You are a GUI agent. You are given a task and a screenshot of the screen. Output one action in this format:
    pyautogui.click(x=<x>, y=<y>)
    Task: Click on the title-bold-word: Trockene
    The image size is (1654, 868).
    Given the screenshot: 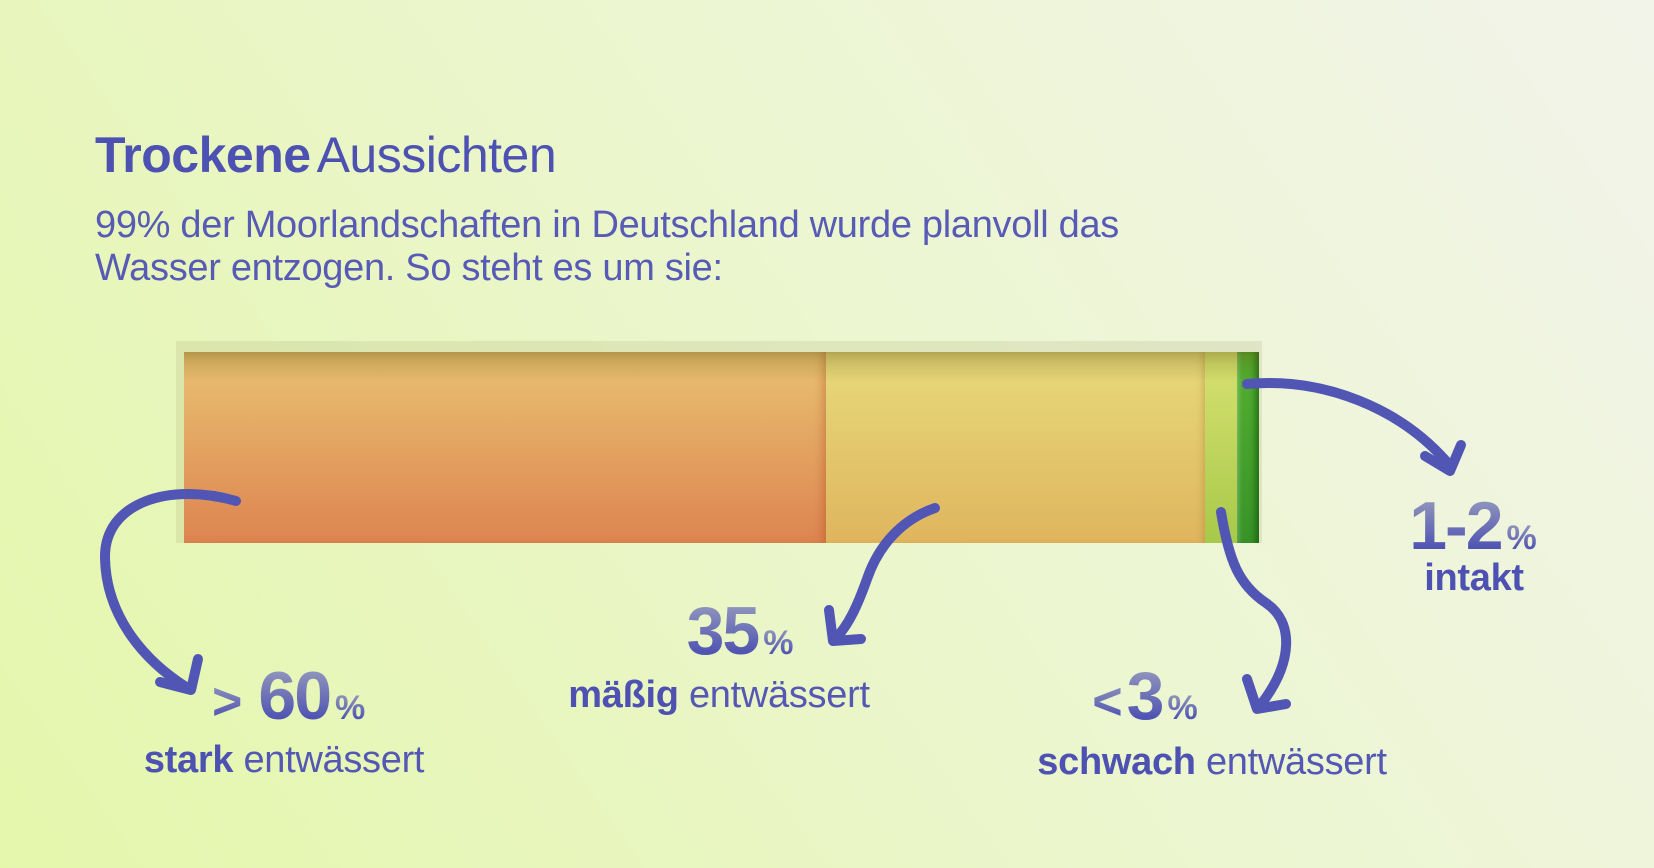 What is the action you would take?
    pyautogui.click(x=203, y=154)
    